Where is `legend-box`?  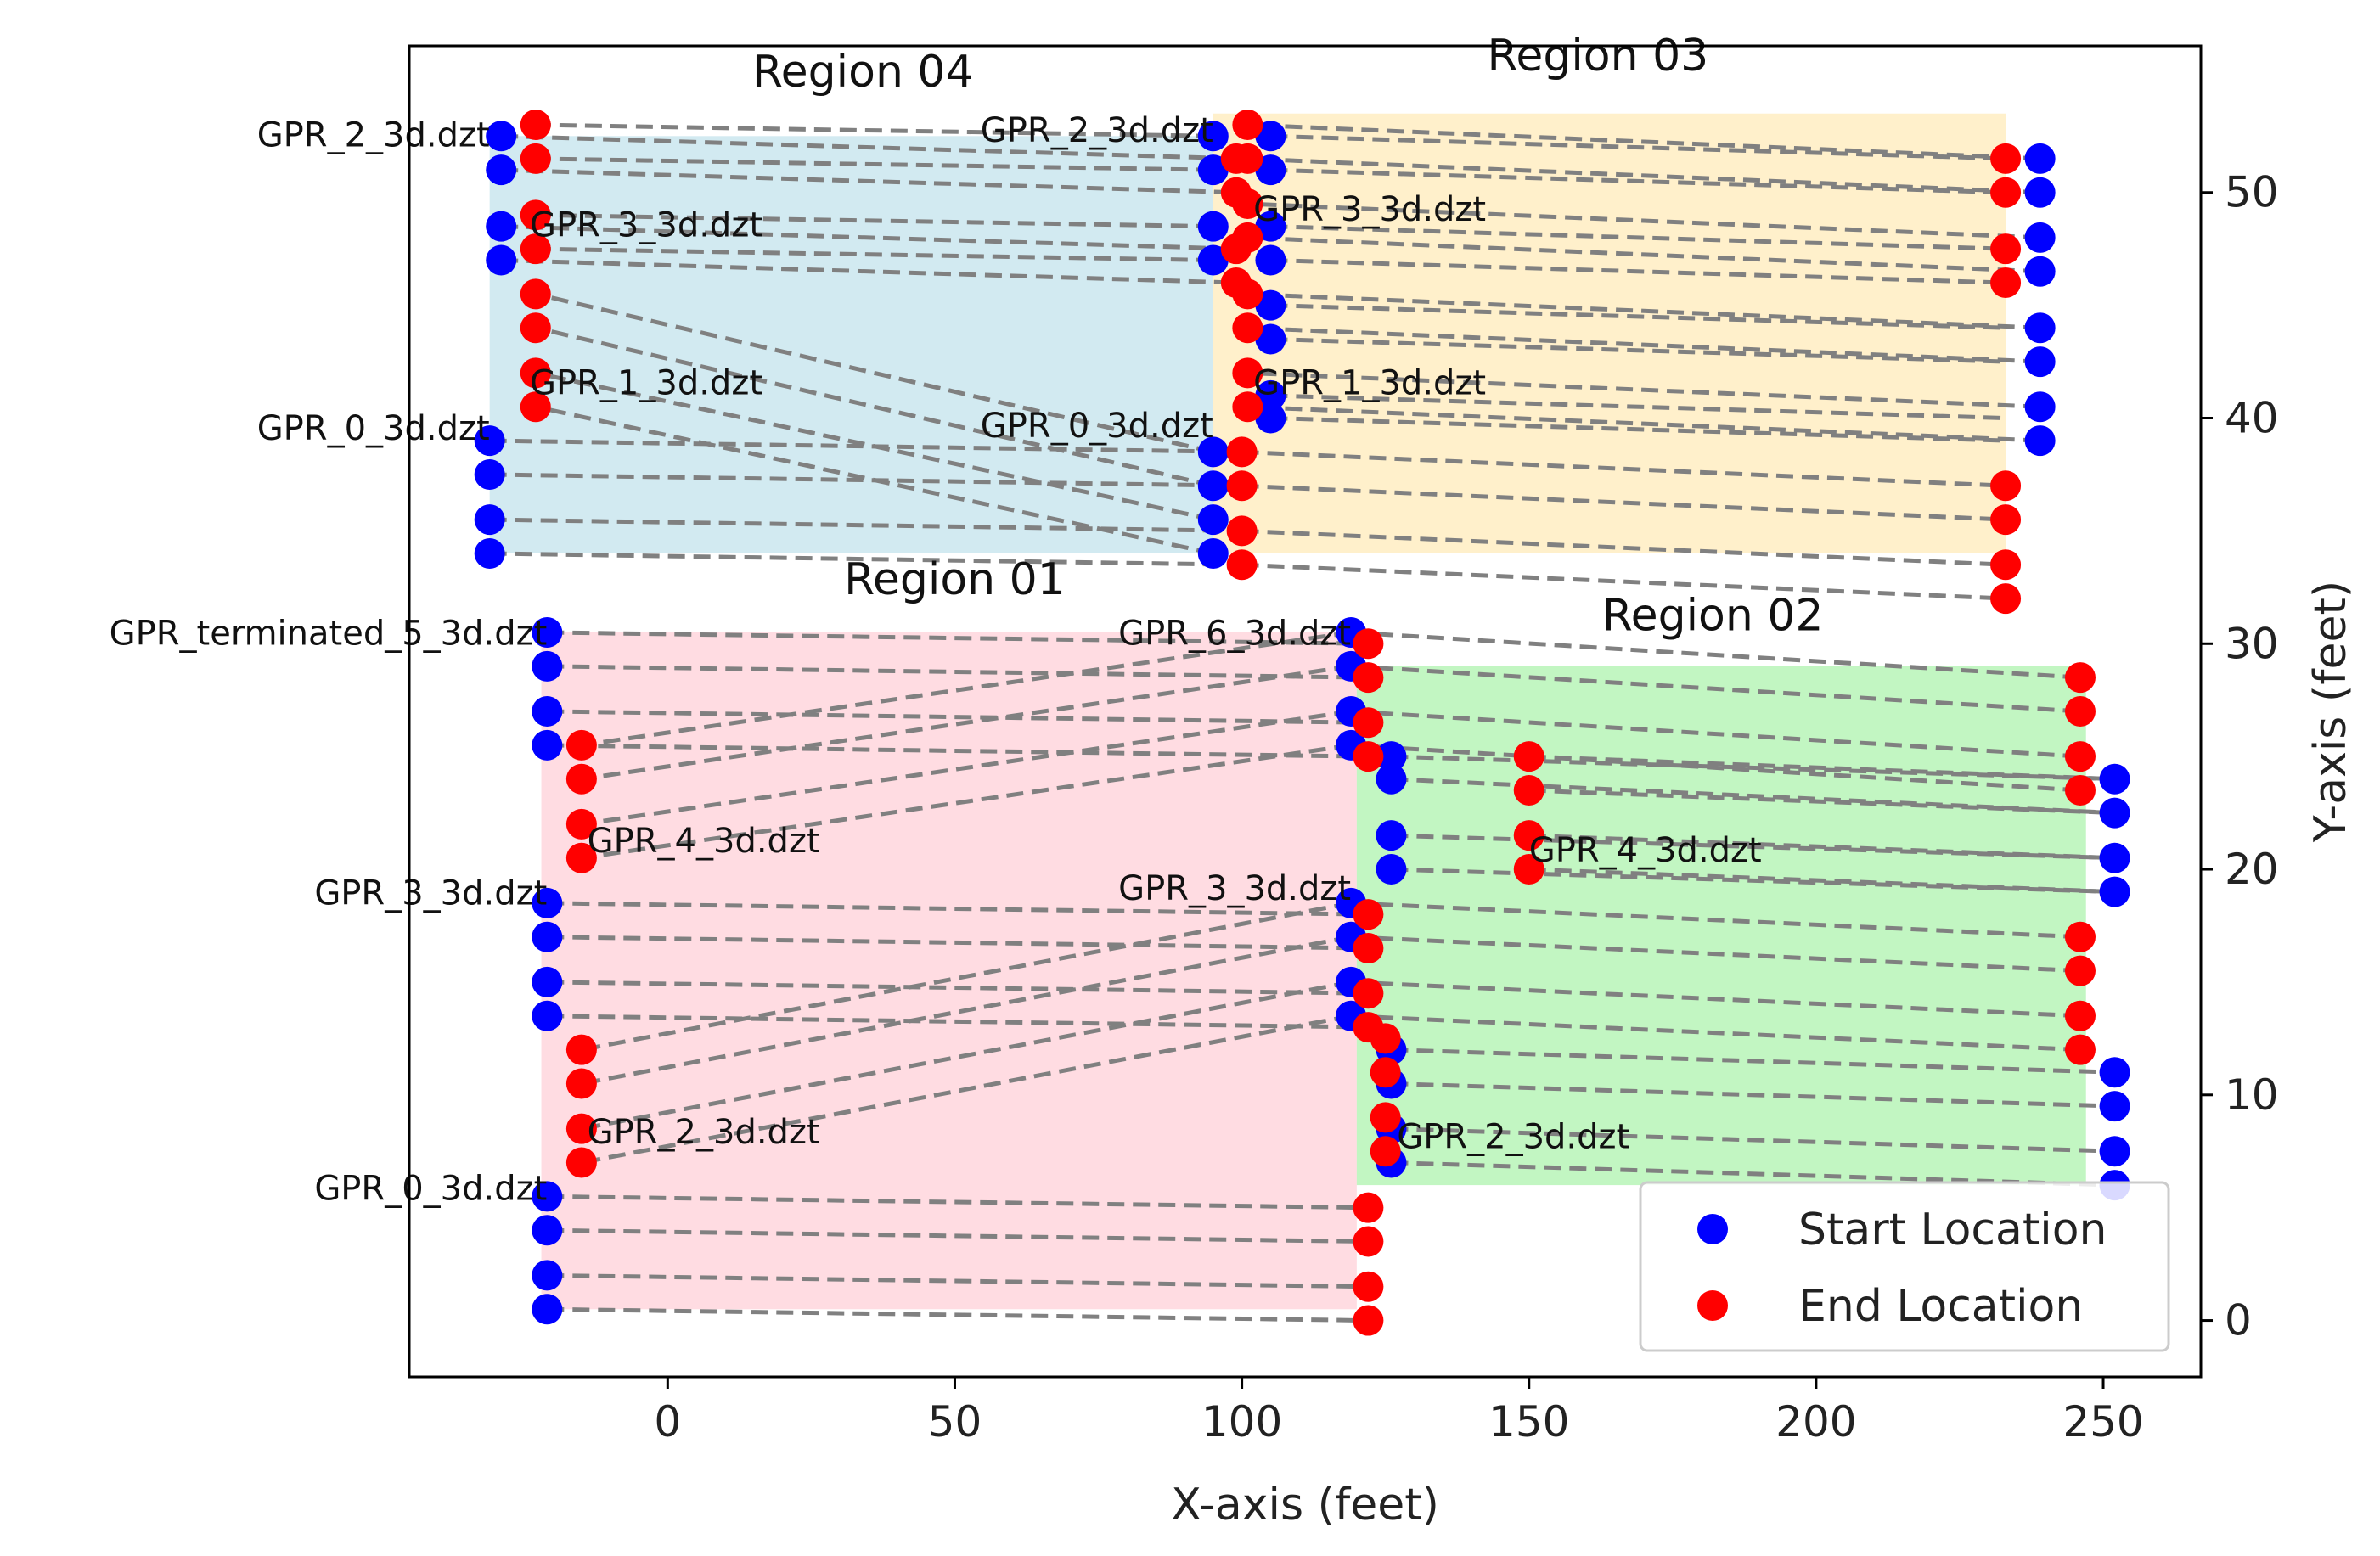
legend-box is located at coordinates (1905, 1266).